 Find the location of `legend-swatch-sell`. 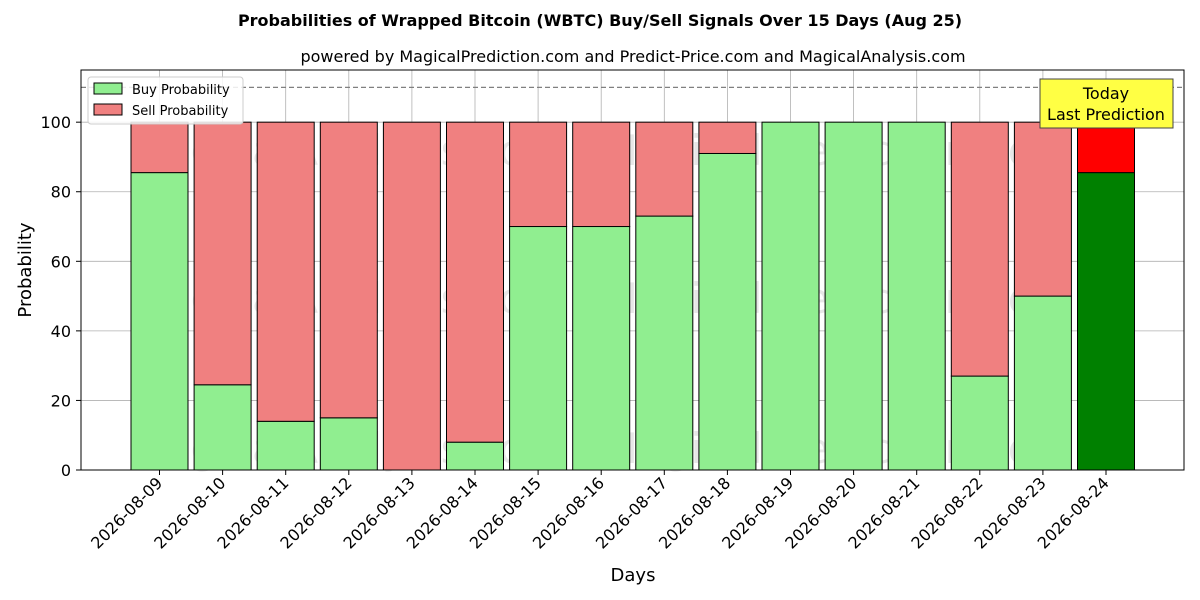

legend-swatch-sell is located at coordinates (108, 109).